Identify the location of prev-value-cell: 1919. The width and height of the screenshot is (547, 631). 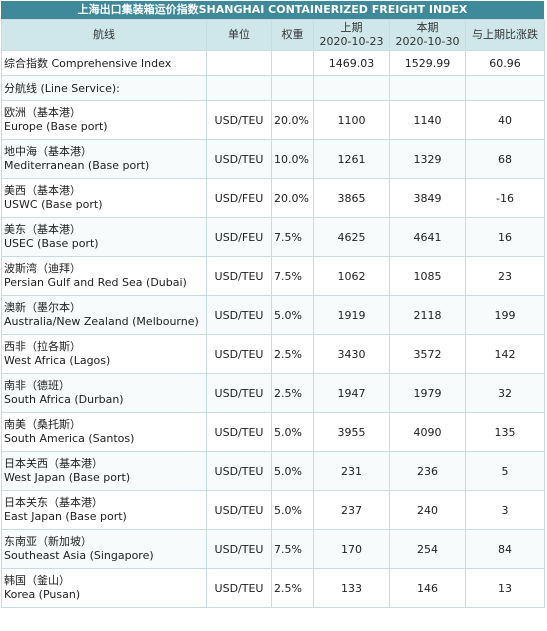
(351, 315).